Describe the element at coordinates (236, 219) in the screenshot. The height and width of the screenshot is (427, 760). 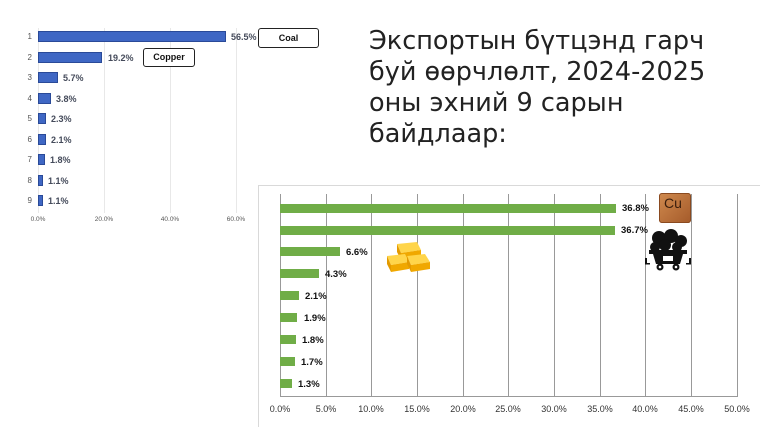
I see `x-tick: 60.0%` at that location.